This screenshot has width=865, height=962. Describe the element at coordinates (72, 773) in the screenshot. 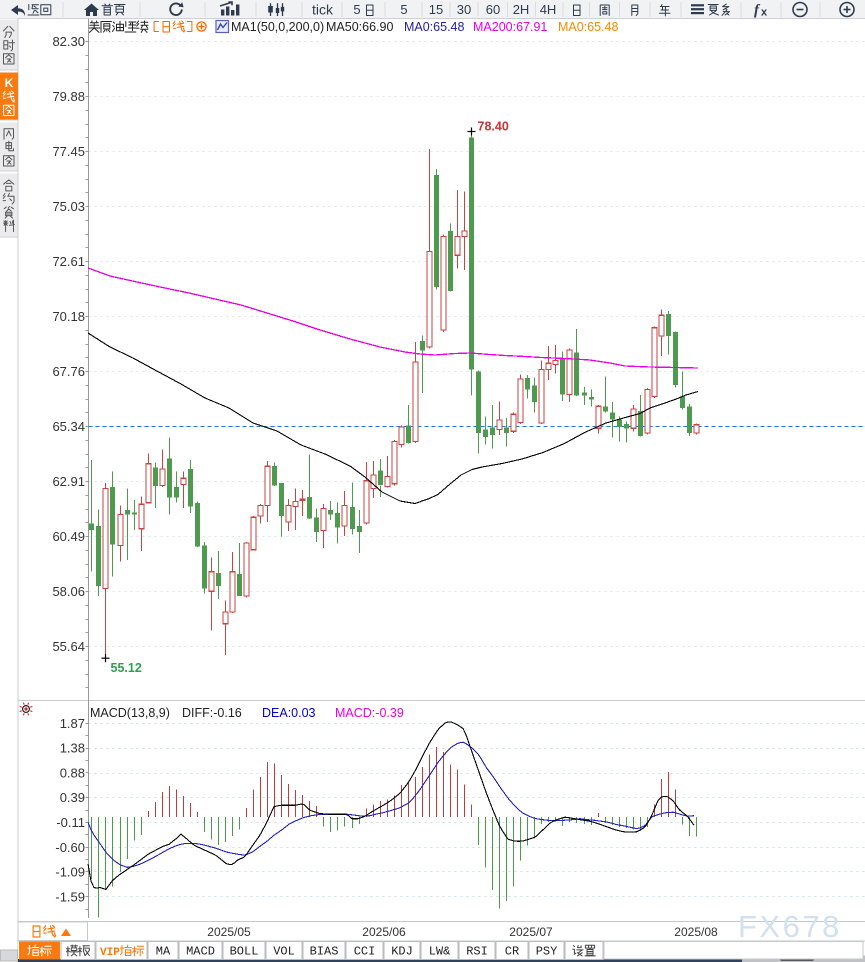

I see `svg-text: 0.88` at that location.